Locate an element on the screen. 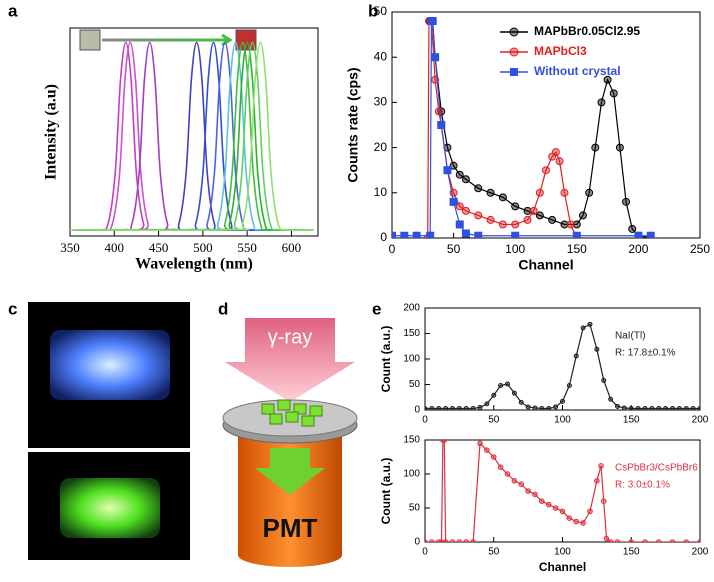  panel-label: b is located at coordinates (373, 10).